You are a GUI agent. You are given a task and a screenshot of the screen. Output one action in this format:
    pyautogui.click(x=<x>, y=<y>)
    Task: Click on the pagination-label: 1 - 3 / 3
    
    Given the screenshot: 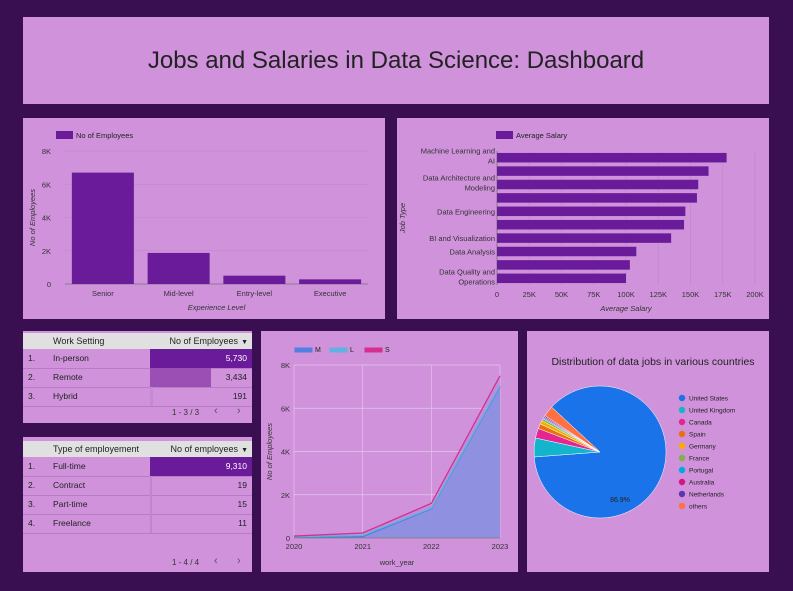 What is the action you would take?
    pyautogui.click(x=186, y=412)
    